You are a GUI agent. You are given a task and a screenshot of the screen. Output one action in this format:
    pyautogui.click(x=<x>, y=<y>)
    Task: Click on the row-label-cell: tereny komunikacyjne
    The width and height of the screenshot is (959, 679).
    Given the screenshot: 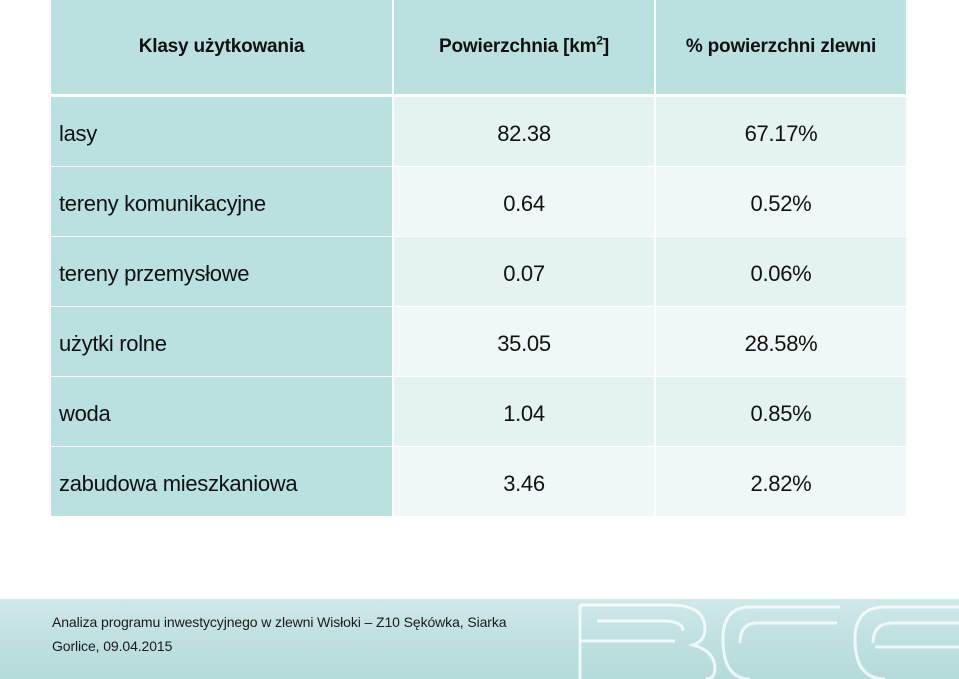 What is the action you would take?
    pyautogui.click(x=222, y=201)
    